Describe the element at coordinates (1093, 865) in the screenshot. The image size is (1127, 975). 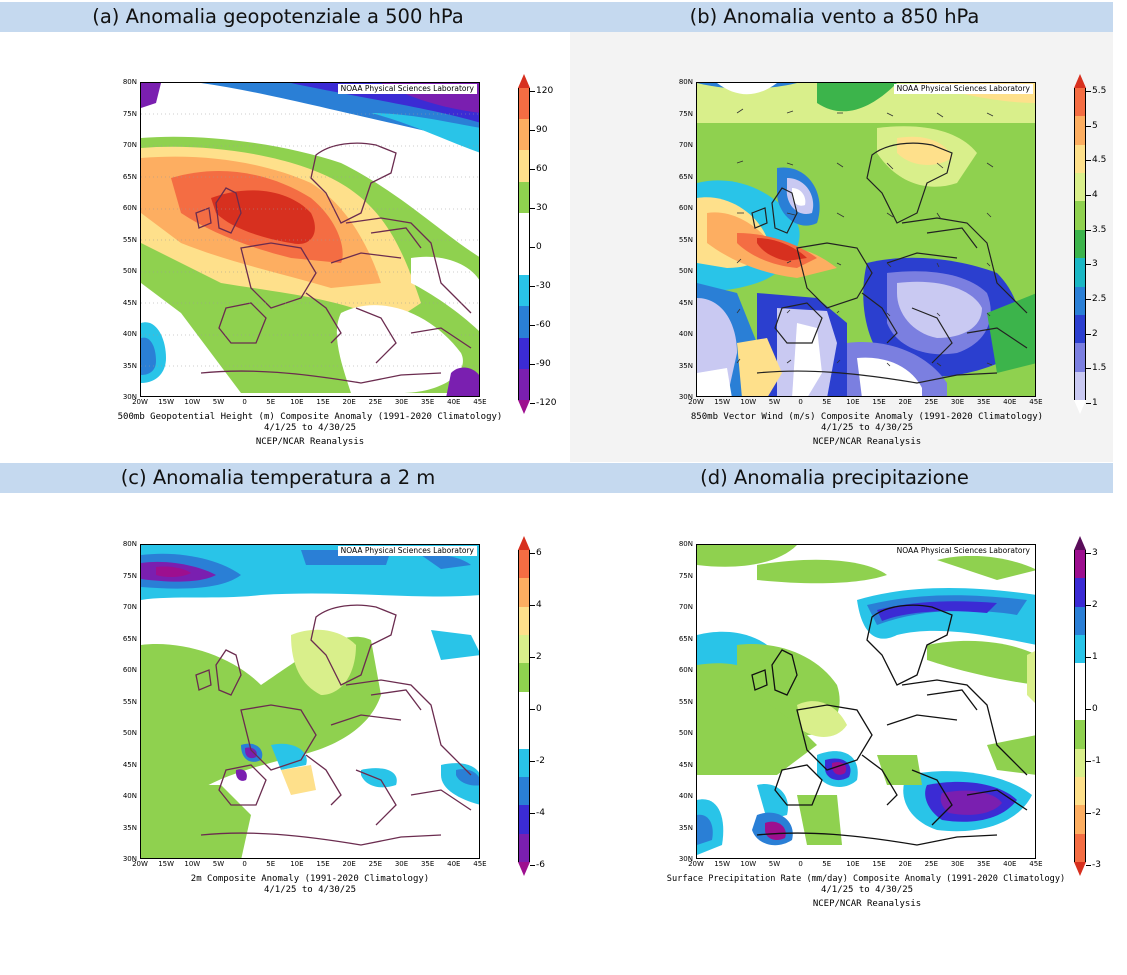
I see `colorbar-tick-label: -3` at that location.